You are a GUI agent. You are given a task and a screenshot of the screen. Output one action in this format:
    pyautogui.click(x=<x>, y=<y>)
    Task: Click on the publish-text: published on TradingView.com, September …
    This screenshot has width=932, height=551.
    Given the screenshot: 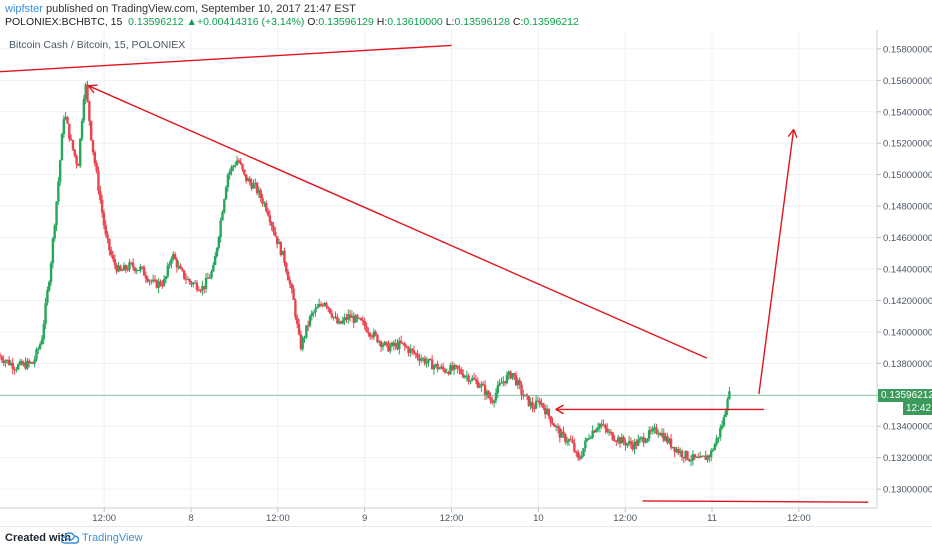 What is the action you would take?
    pyautogui.click(x=199, y=9)
    